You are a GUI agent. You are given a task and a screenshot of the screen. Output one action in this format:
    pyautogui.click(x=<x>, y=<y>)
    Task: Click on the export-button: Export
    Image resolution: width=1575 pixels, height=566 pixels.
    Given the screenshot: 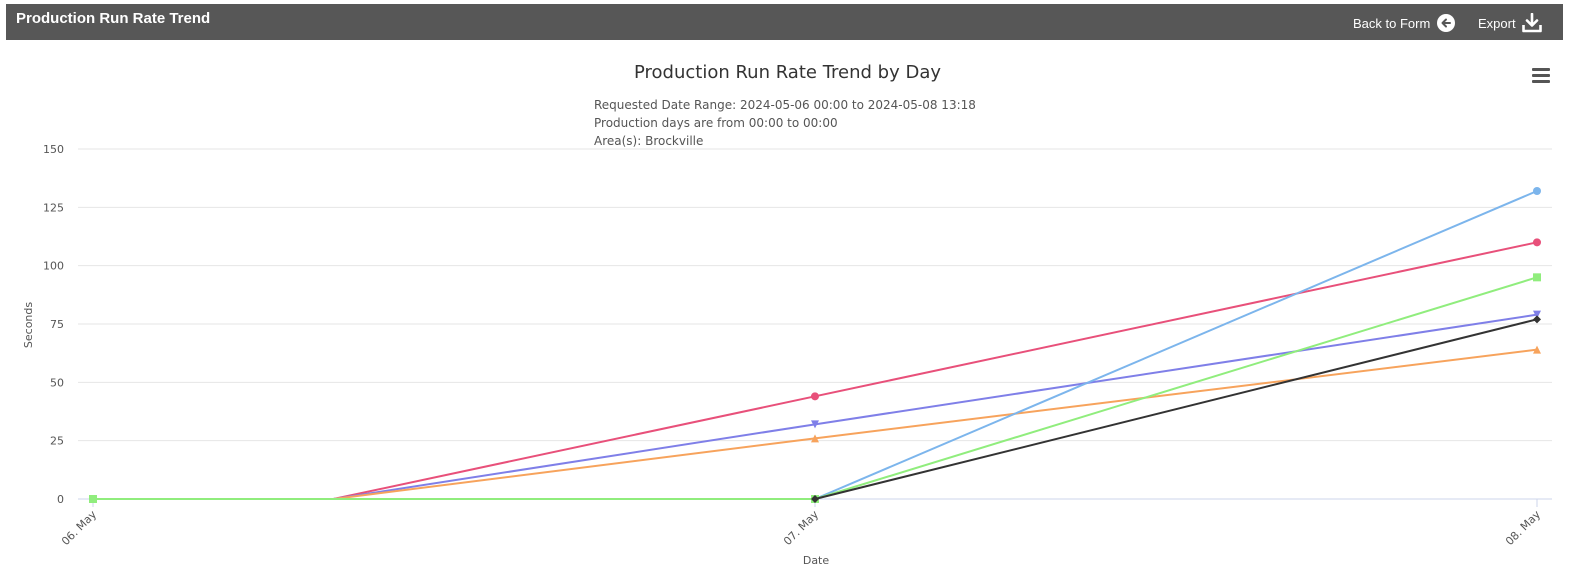 What is the action you would take?
    pyautogui.click(x=1510, y=23)
    